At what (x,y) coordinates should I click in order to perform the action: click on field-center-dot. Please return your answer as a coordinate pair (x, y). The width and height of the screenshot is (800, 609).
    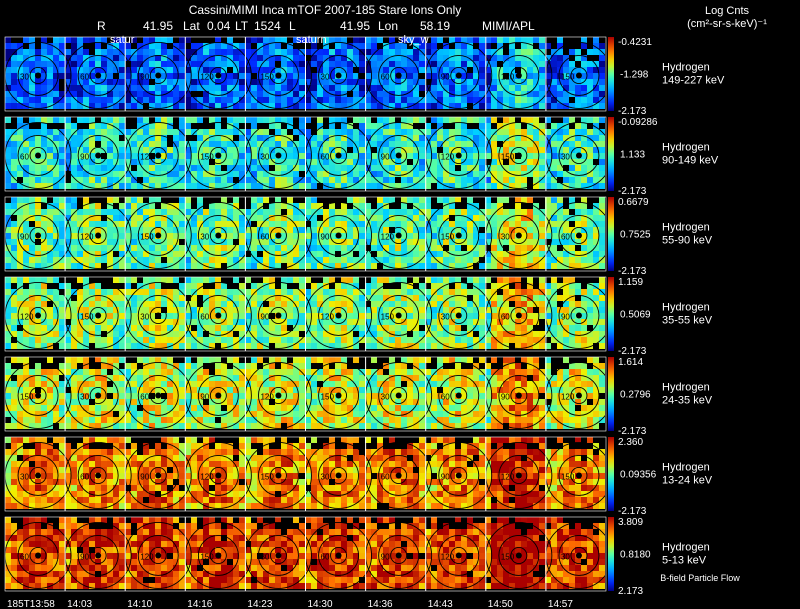
    Looking at the image, I should click on (458, 75).